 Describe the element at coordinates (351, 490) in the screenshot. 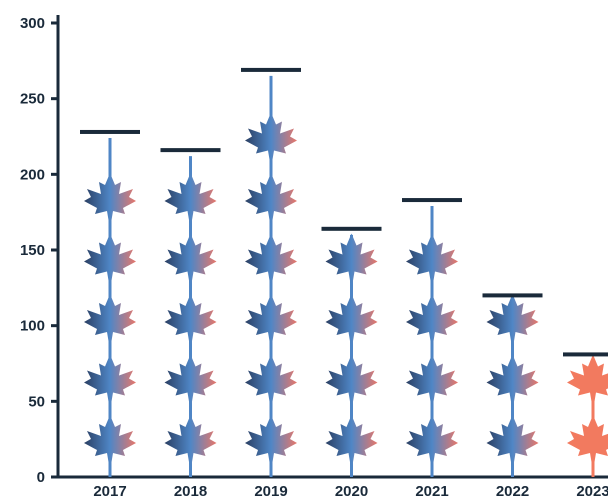

I see `x-tick-label: 2020` at that location.